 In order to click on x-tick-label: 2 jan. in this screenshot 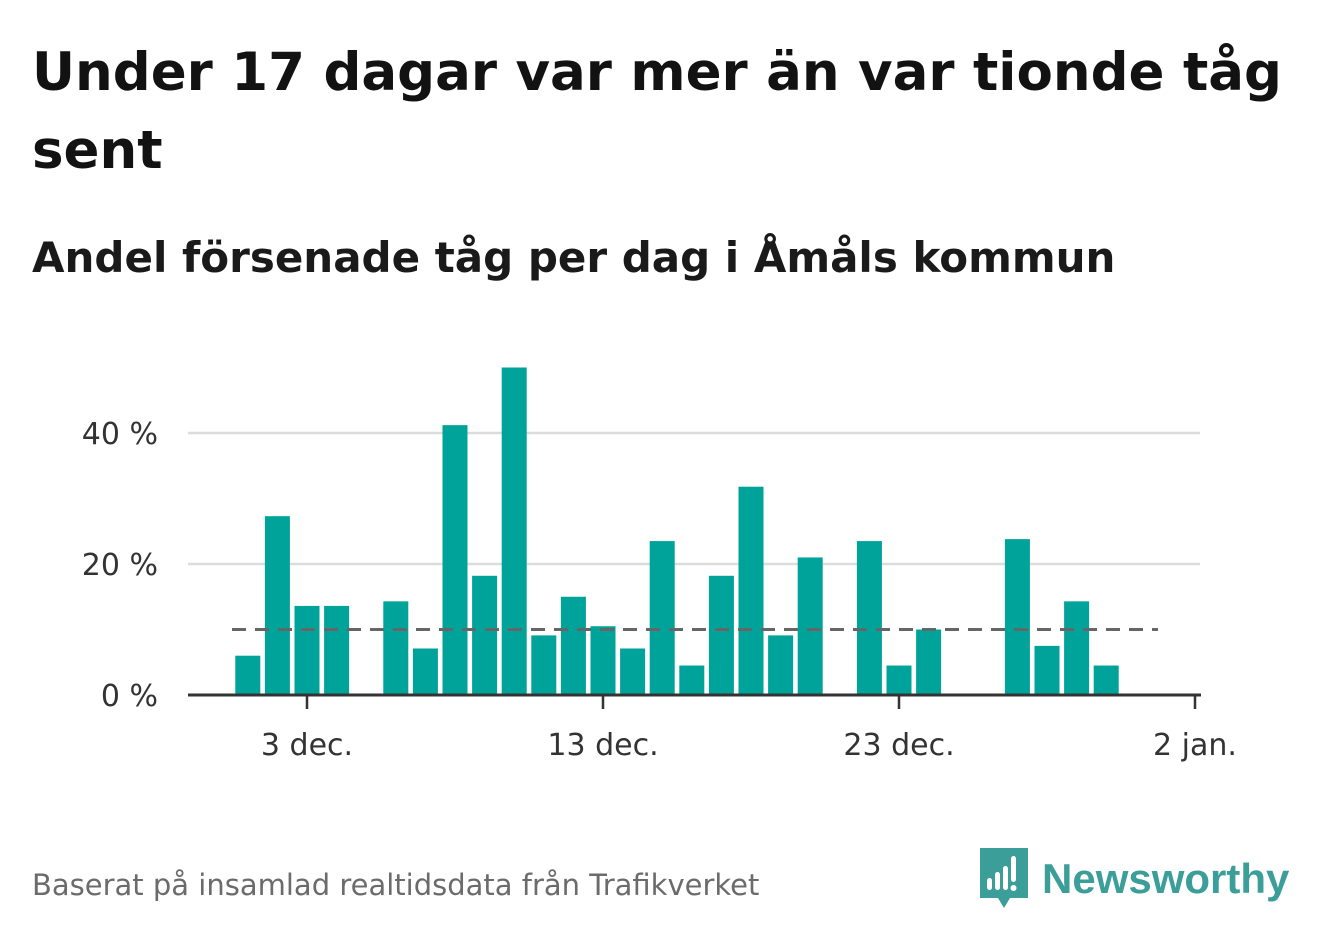, I will do `click(1195, 745)`.